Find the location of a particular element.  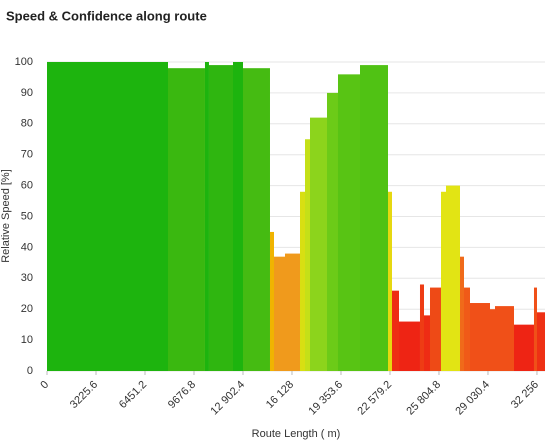

chart-title: Speed & Confidence along route is located at coordinates (106, 15).